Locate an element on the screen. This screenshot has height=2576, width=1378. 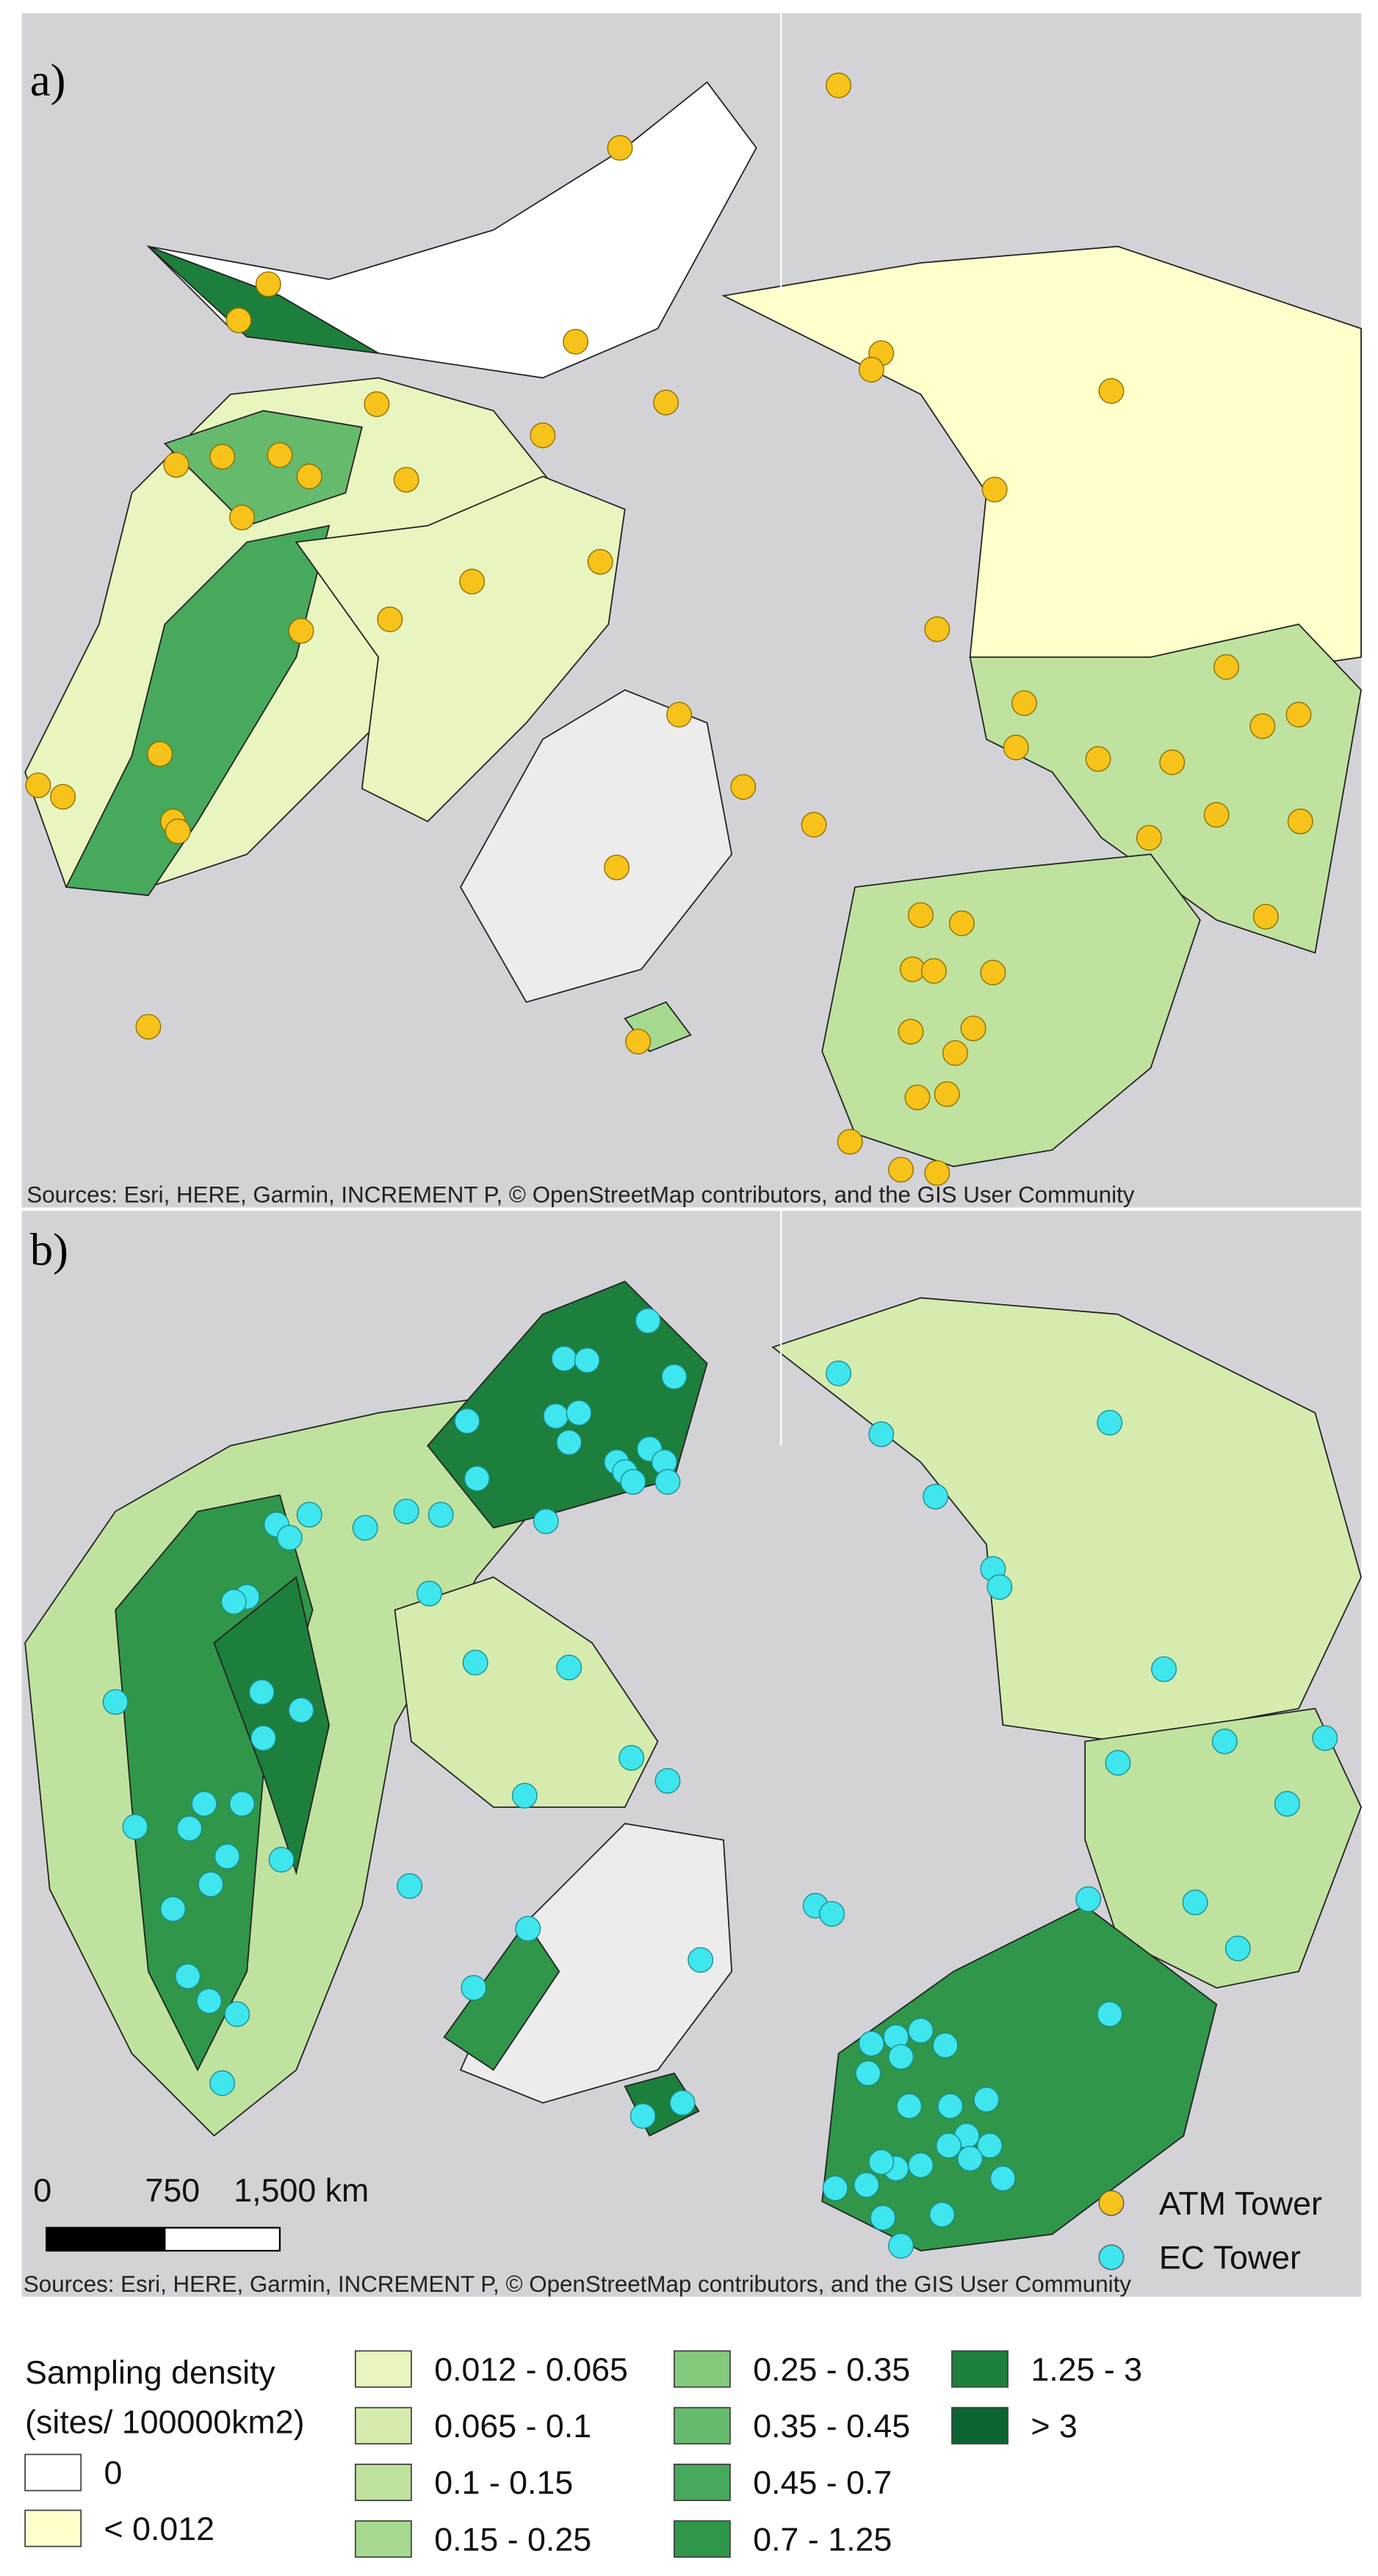
legend-label: EC Tower is located at coordinates (1230, 2258).